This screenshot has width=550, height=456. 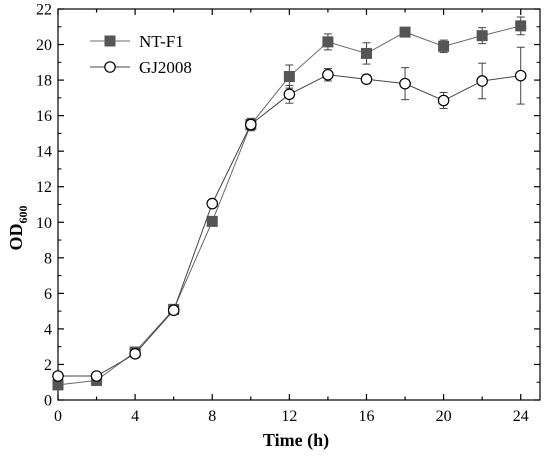 What do you see at coordinates (48, 401) in the screenshot?
I see `y-tick-label: 0` at bounding box center [48, 401].